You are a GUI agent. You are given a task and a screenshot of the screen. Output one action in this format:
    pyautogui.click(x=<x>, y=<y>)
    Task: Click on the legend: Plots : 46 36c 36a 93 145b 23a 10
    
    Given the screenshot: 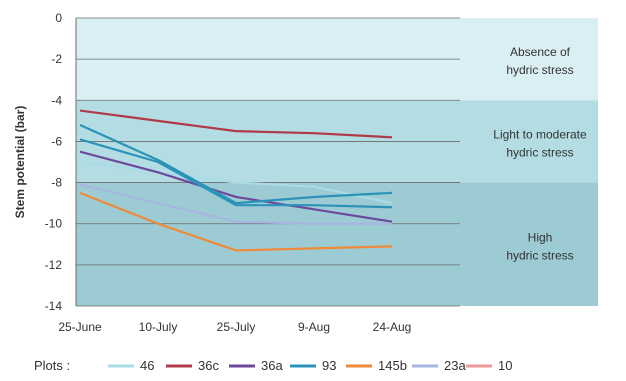 What is the action you would take?
    pyautogui.click(x=273, y=365)
    